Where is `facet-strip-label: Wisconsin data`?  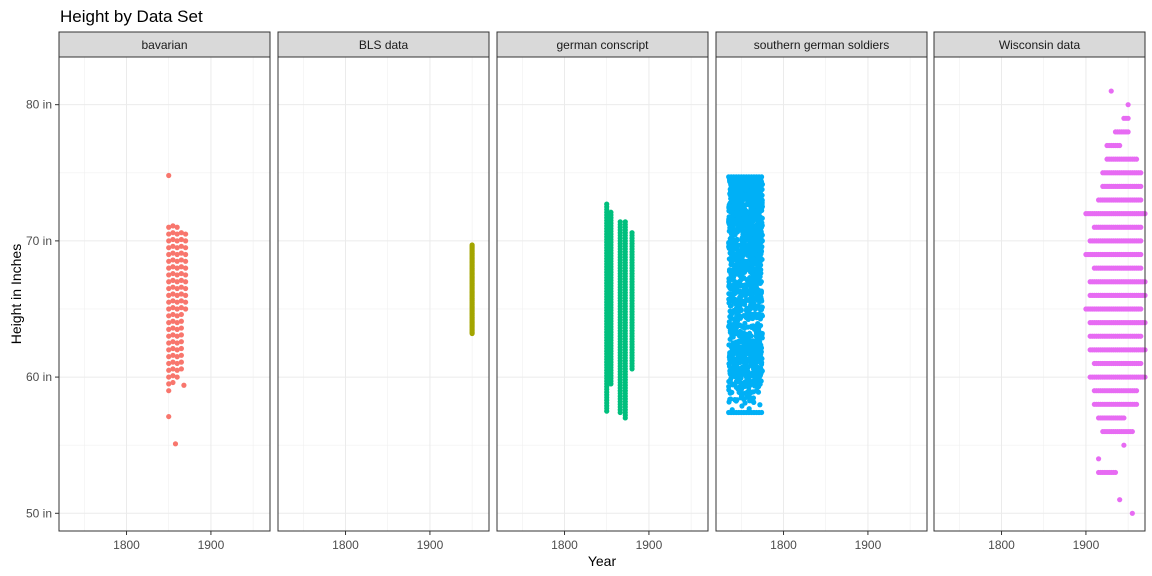 facet-strip-label: Wisconsin data is located at coordinates (1040, 45).